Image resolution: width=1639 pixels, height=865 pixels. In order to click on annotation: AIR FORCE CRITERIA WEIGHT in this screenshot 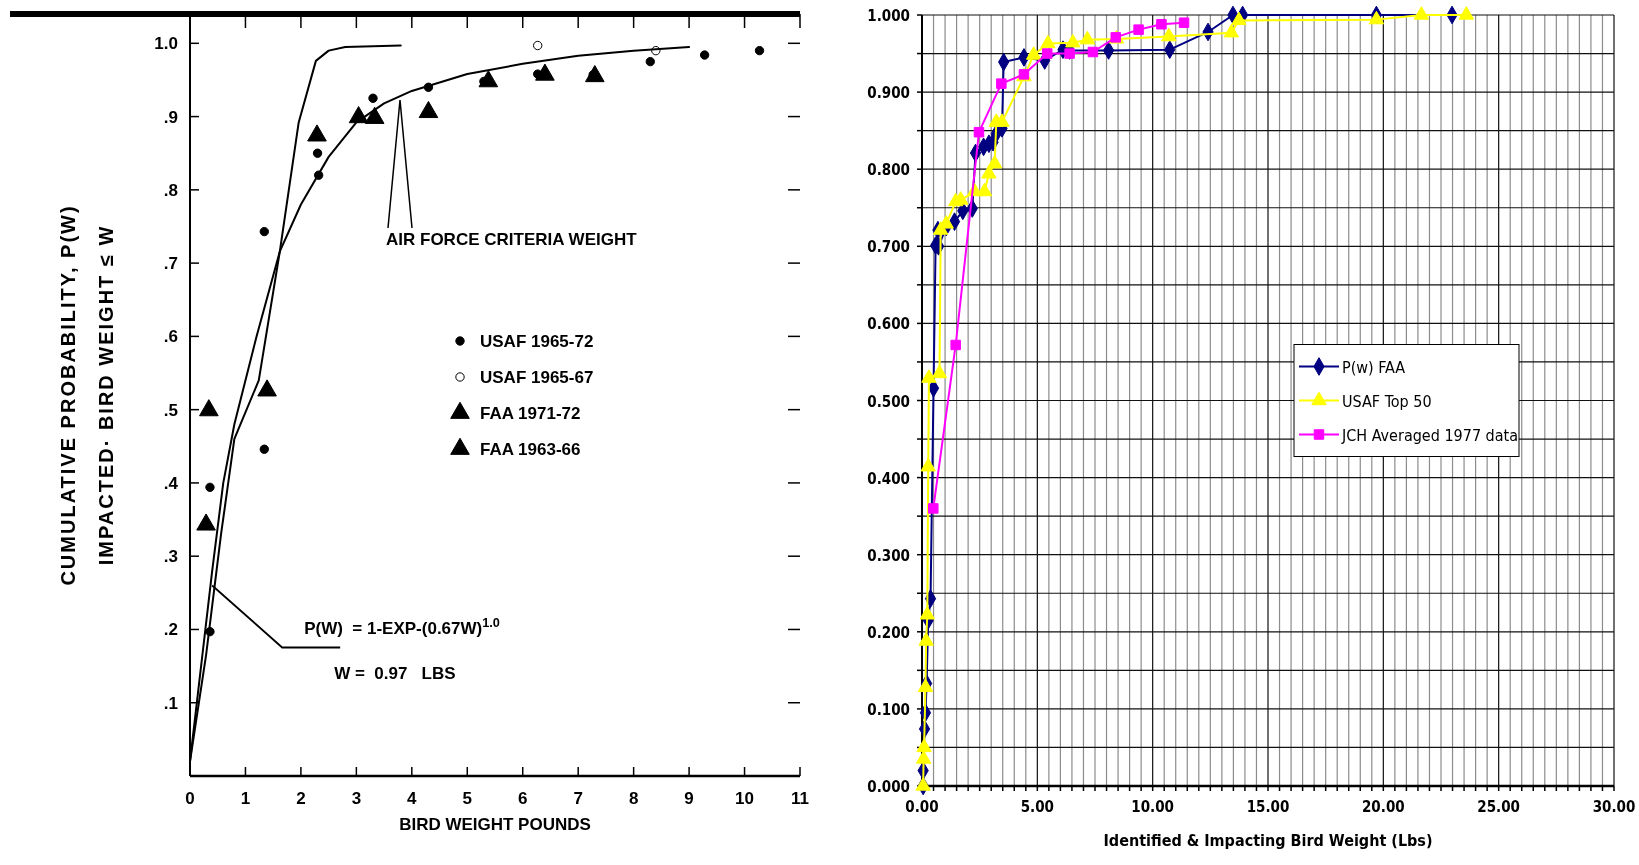, I will do `click(512, 239)`.